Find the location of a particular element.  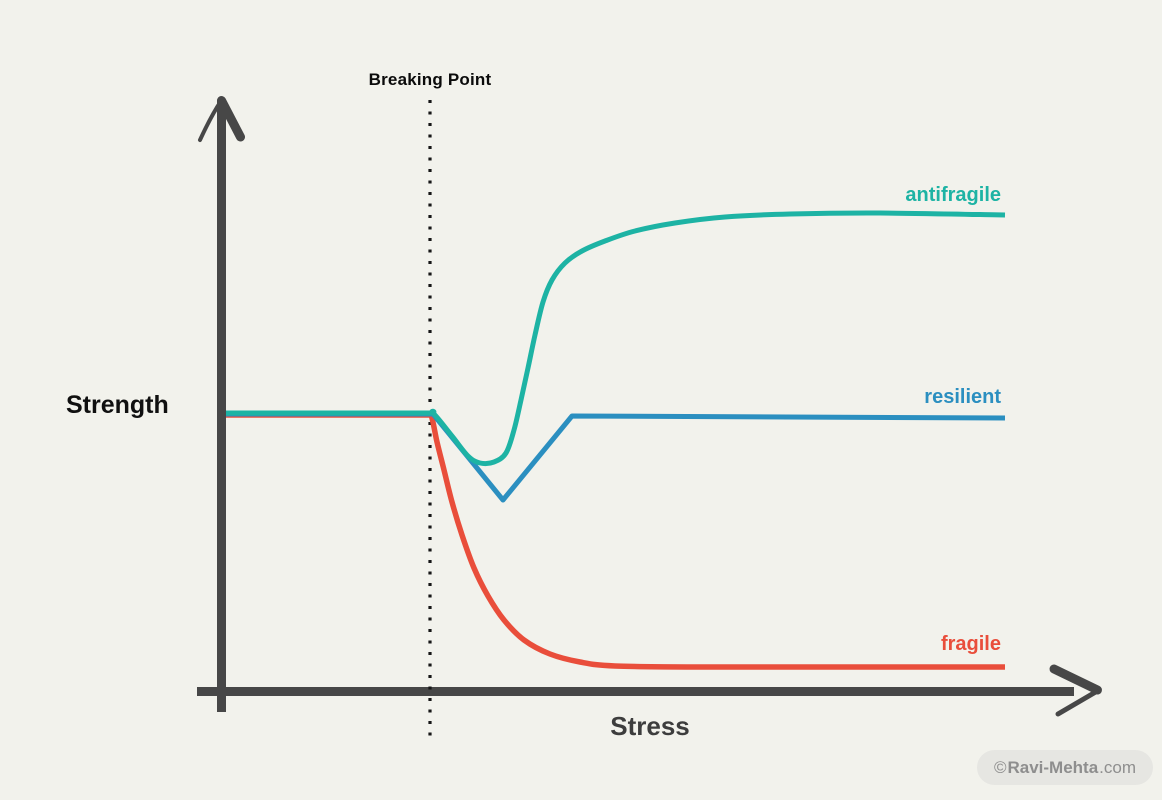

series-resilient-curve is located at coordinates (616, 457).